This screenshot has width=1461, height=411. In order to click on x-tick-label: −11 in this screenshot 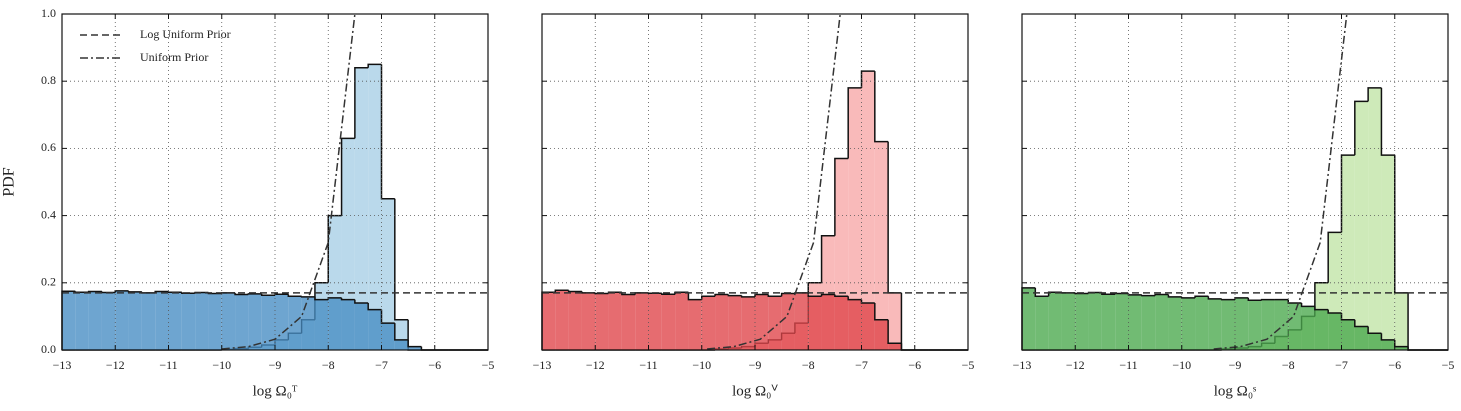, I will do `click(1128, 365)`.